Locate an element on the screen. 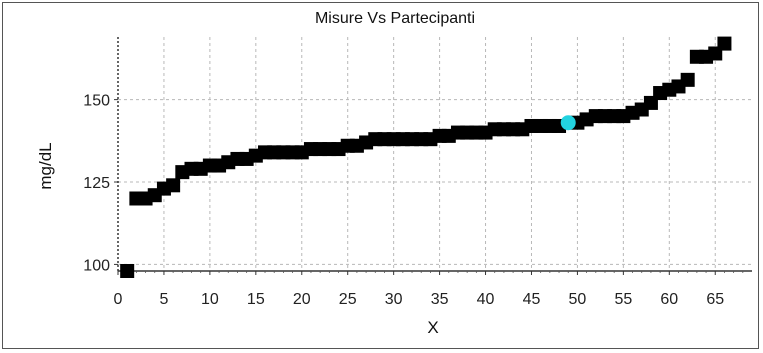 The width and height of the screenshot is (763, 353). y-axis-label: mg/dL is located at coordinates (45, 165).